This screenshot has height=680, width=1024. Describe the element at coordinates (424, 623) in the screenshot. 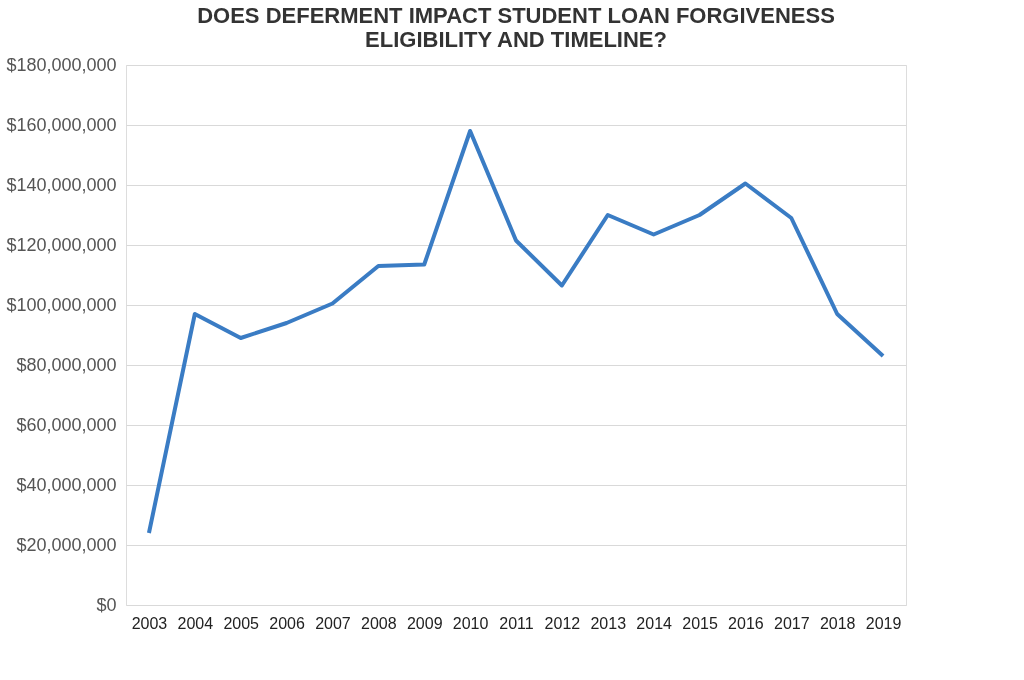

I see `x-tick-label: 2009` at that location.